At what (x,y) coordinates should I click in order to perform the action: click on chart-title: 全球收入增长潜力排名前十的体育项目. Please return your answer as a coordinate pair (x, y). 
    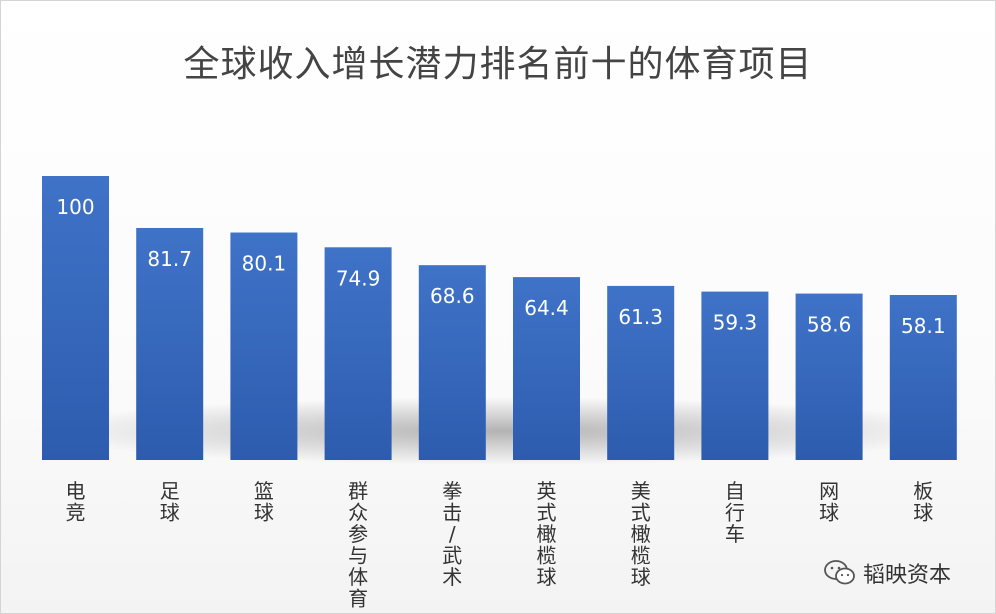
    Looking at the image, I should click on (498, 64).